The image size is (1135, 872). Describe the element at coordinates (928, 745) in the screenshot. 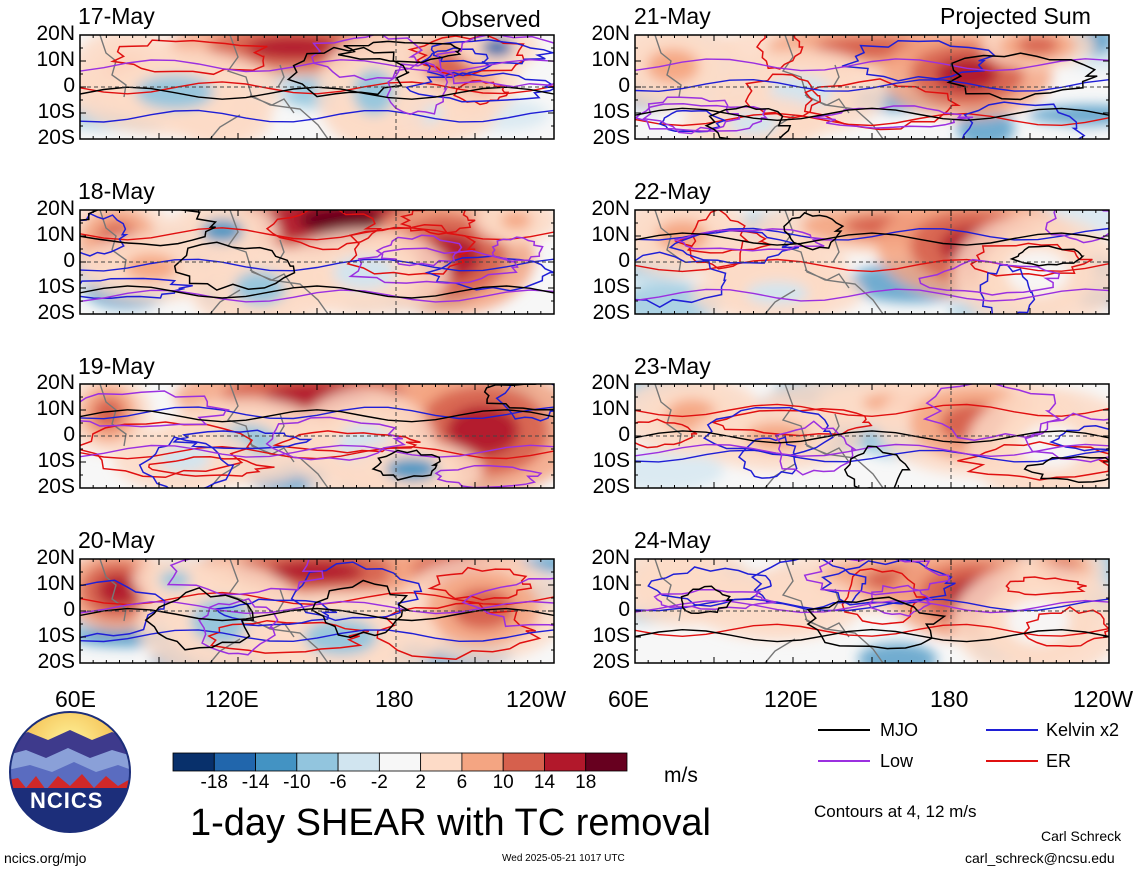

I see `legend` at that location.